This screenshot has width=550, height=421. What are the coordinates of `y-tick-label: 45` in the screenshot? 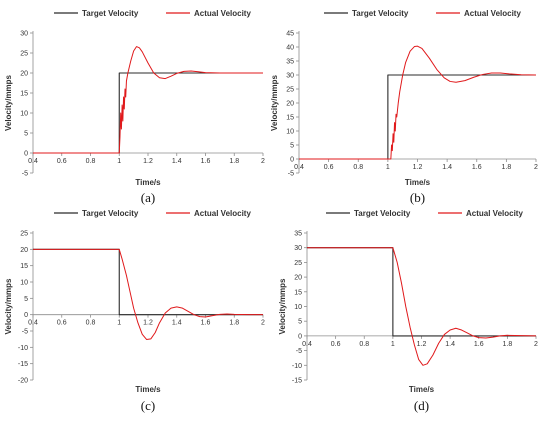 It's located at (290, 34).